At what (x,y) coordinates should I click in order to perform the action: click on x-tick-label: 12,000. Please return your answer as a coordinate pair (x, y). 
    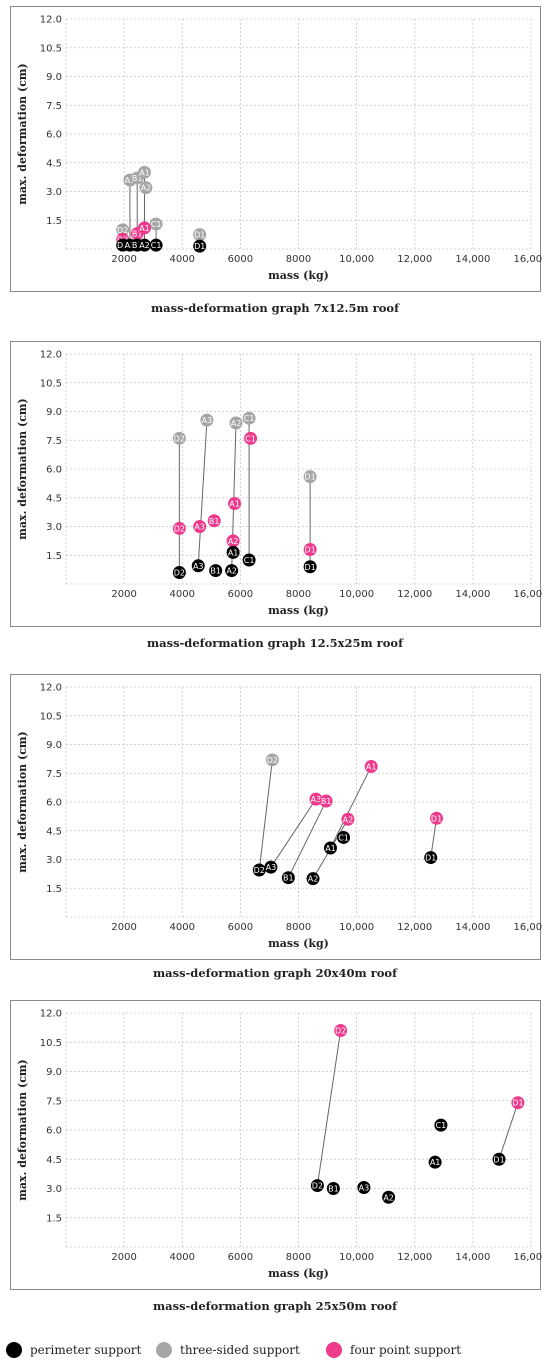
    Looking at the image, I should click on (414, 259).